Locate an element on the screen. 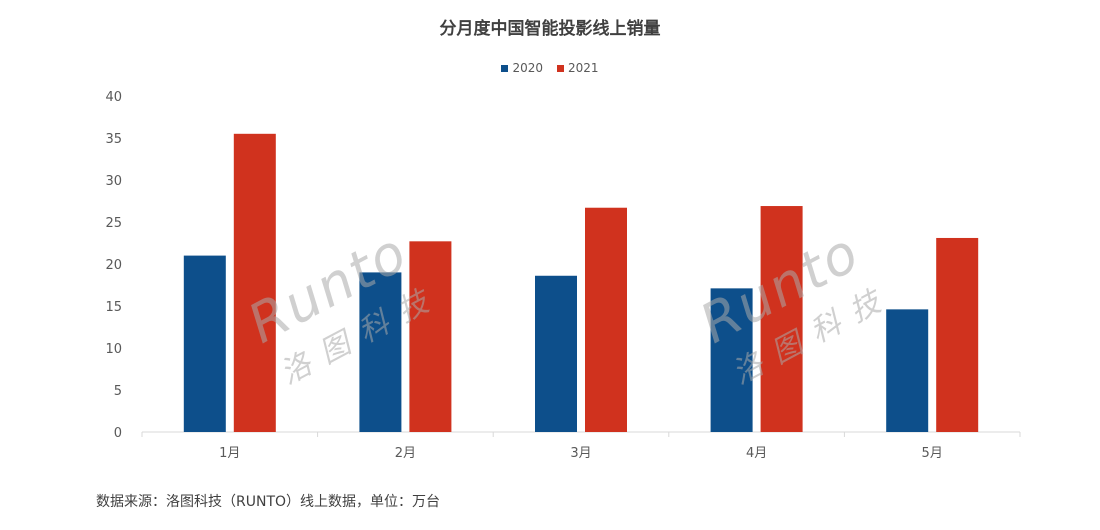 The image size is (1100, 530). bar-2020-1月 is located at coordinates (204, 343).